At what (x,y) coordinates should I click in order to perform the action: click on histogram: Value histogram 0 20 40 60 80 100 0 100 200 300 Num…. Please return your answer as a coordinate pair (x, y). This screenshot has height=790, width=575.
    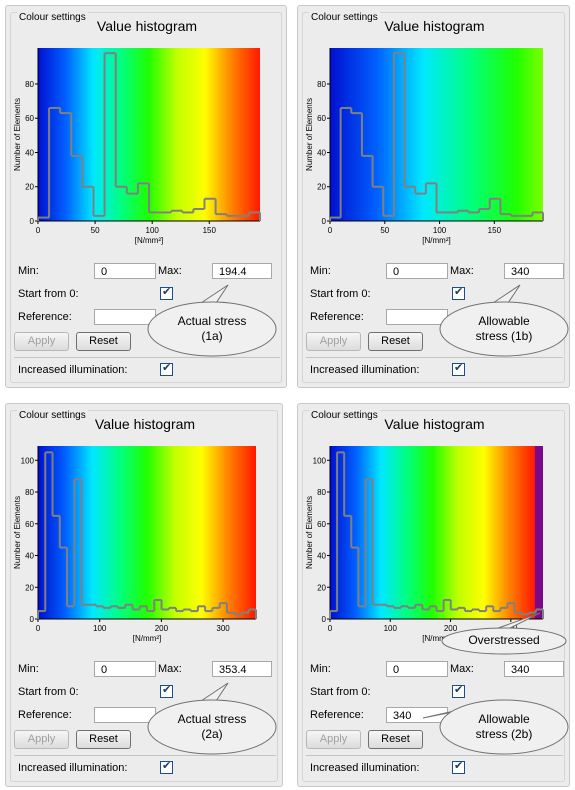
    Looking at the image, I should click on (424, 529).